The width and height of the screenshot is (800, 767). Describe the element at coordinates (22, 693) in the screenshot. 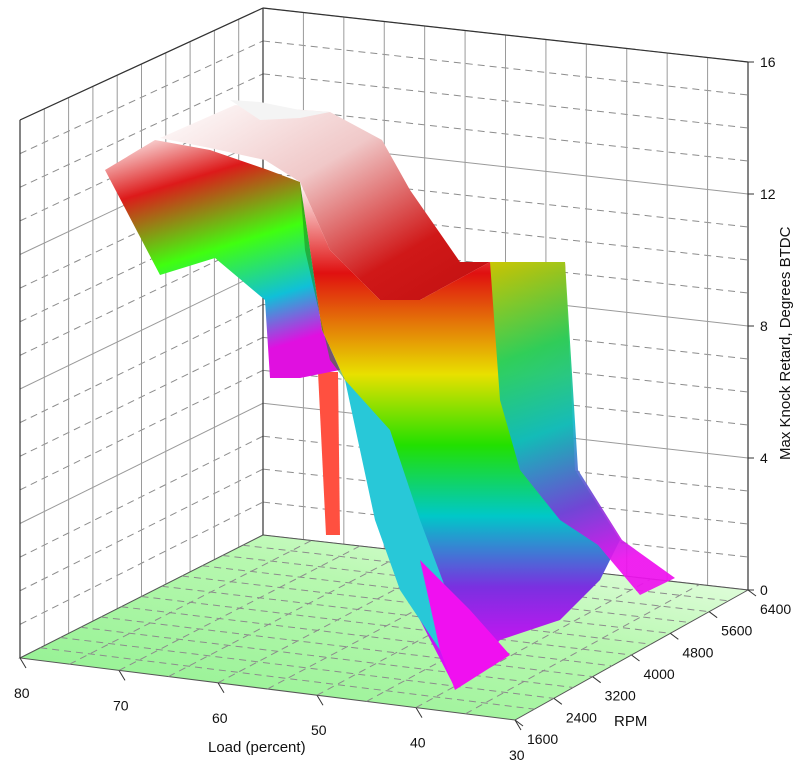

I see `x-tick-label: 80` at that location.